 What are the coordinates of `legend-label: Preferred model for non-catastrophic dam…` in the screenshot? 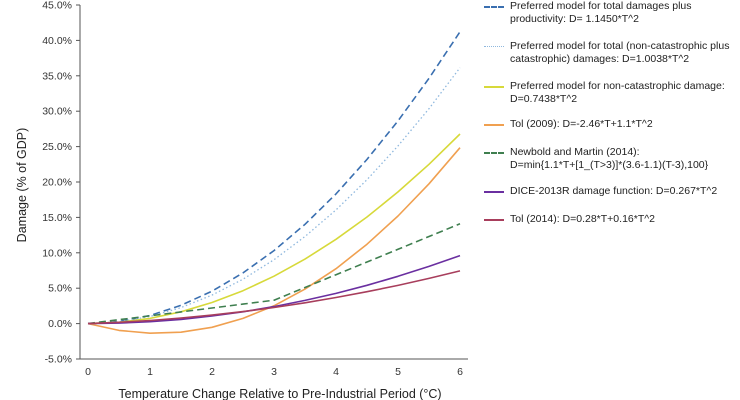 It's located at (617, 92).